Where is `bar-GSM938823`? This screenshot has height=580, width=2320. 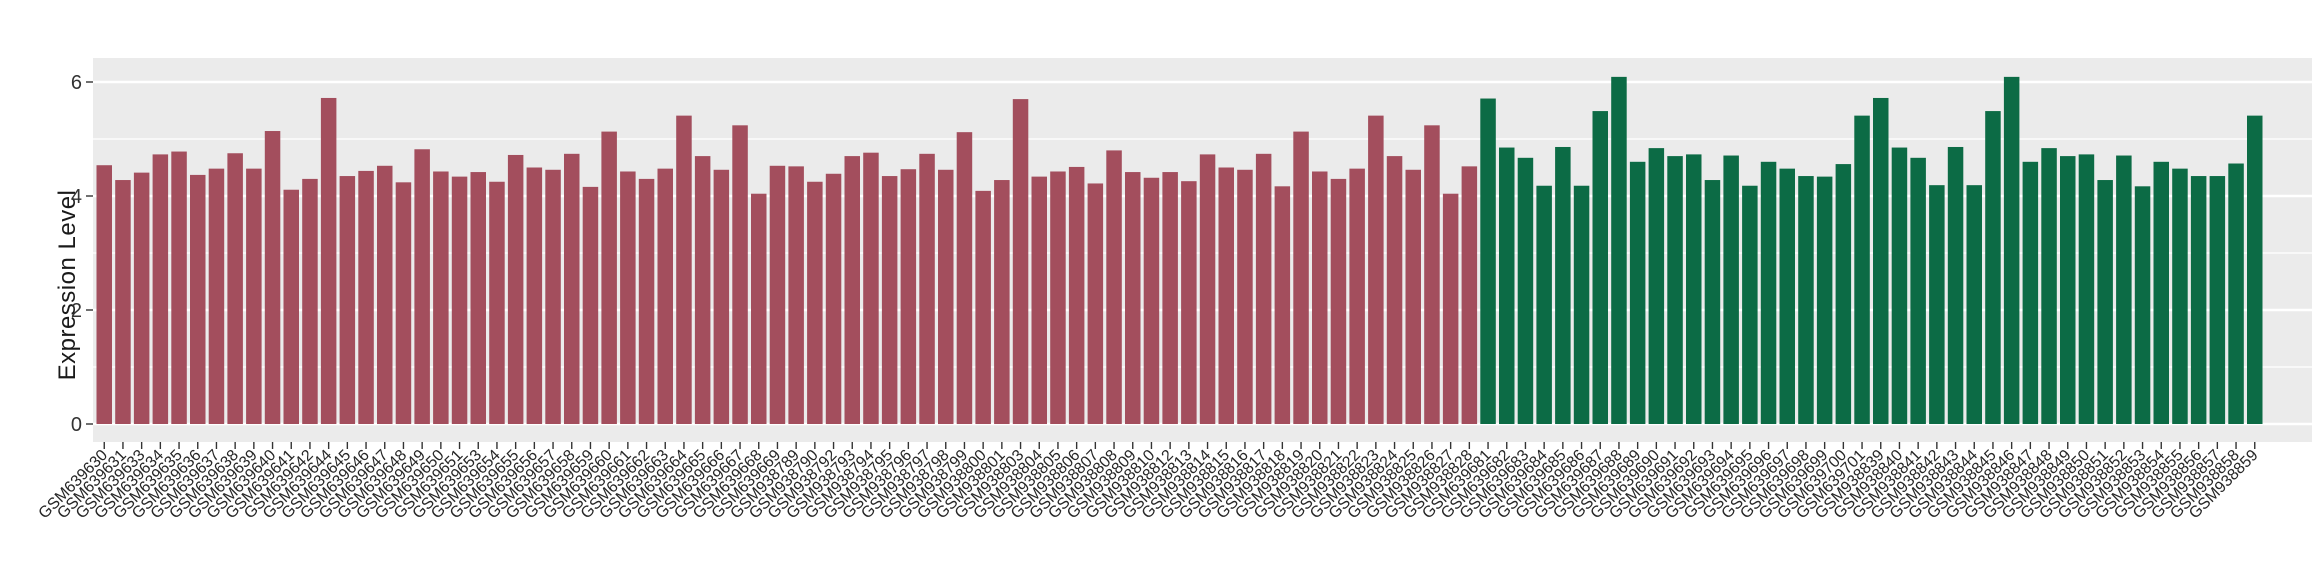
bar-GSM938823 is located at coordinates (1376, 269).